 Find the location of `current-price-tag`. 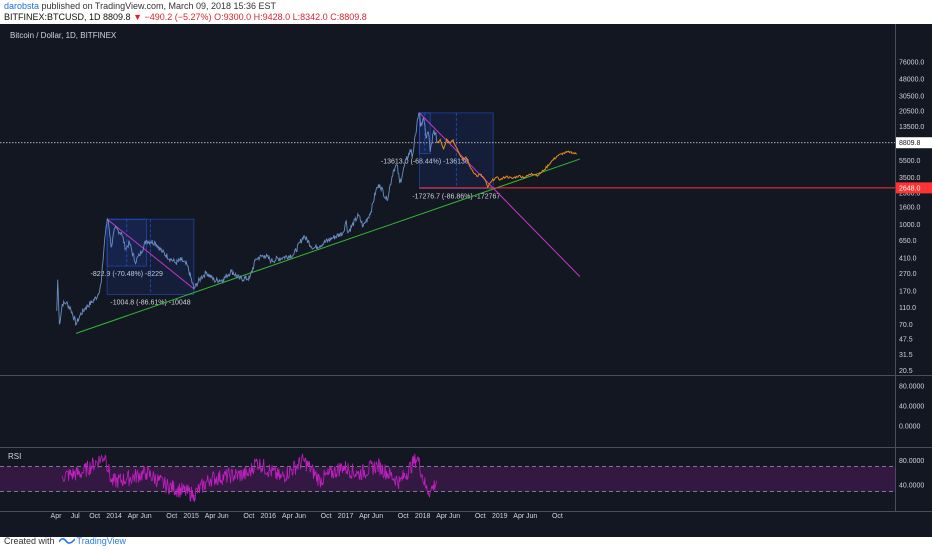

current-price-tag is located at coordinates (914, 143).